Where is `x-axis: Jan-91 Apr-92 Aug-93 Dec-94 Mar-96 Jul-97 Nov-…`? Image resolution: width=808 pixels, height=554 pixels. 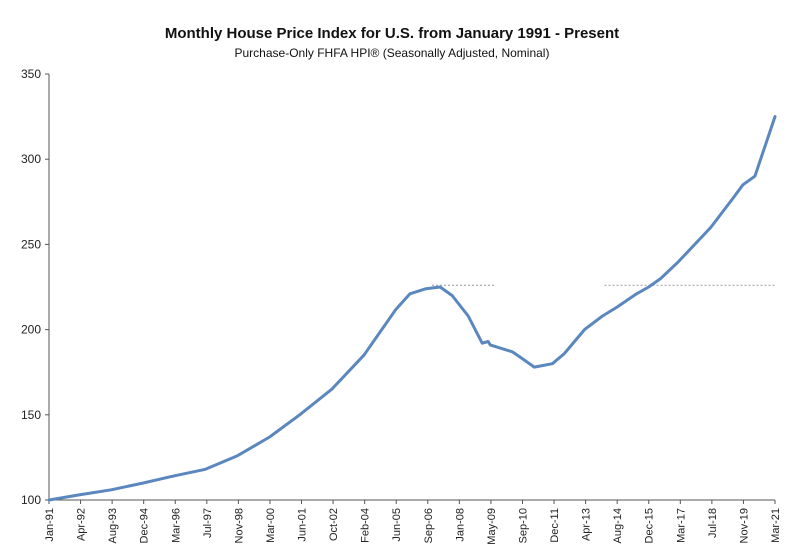 x-axis: Jan-91 Apr-92 Aug-93 Dec-94 Mar-96 Jul-97 Nov-… is located at coordinates (413, 522).